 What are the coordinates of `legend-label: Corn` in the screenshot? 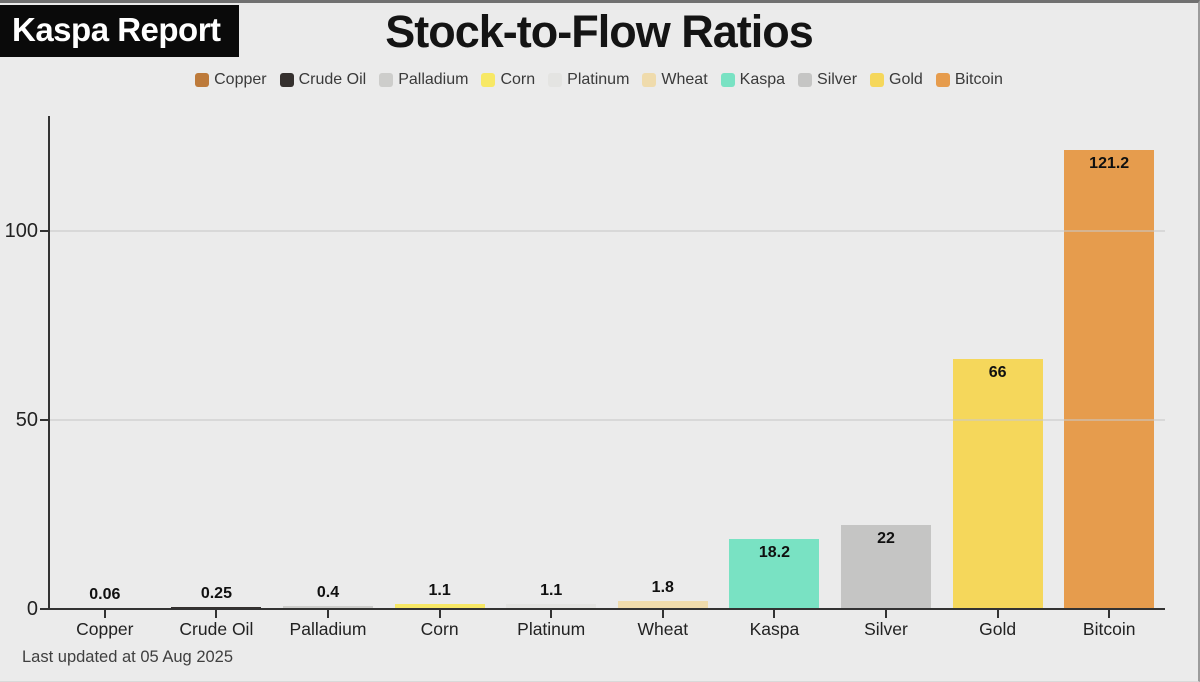 It's located at (518, 79).